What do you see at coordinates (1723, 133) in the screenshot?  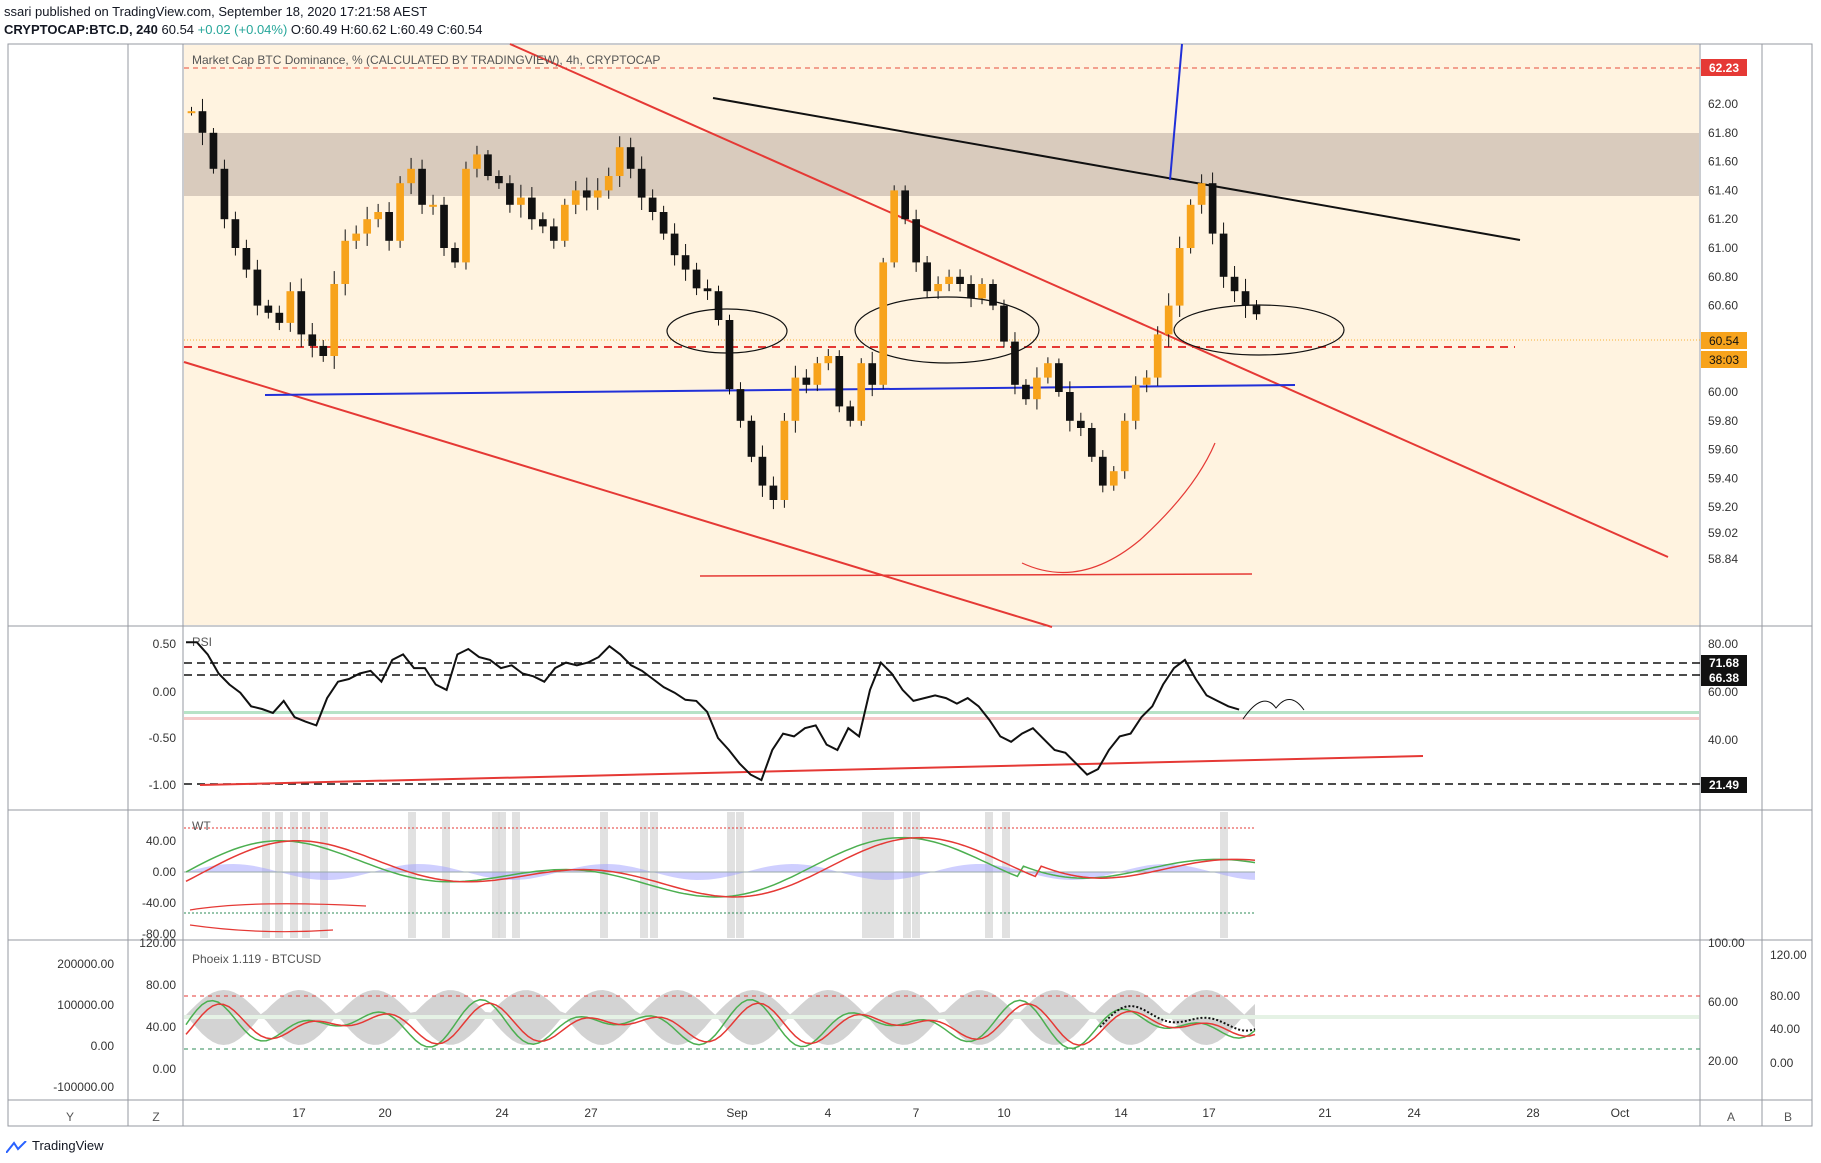 I see `price-tick: 61.80` at bounding box center [1723, 133].